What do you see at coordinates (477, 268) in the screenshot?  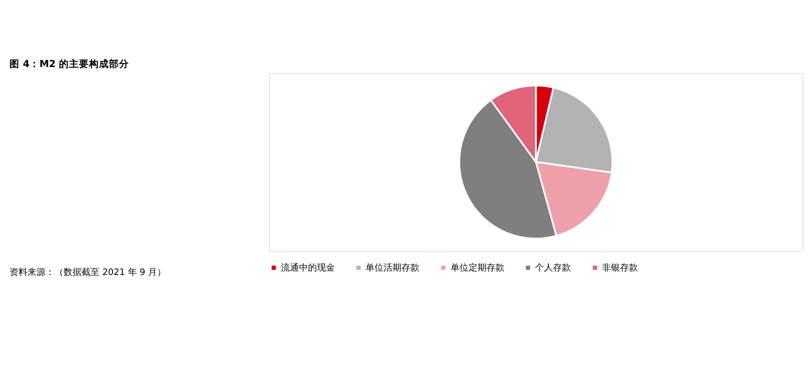 I see `legend-label: 单位定期存款` at bounding box center [477, 268].